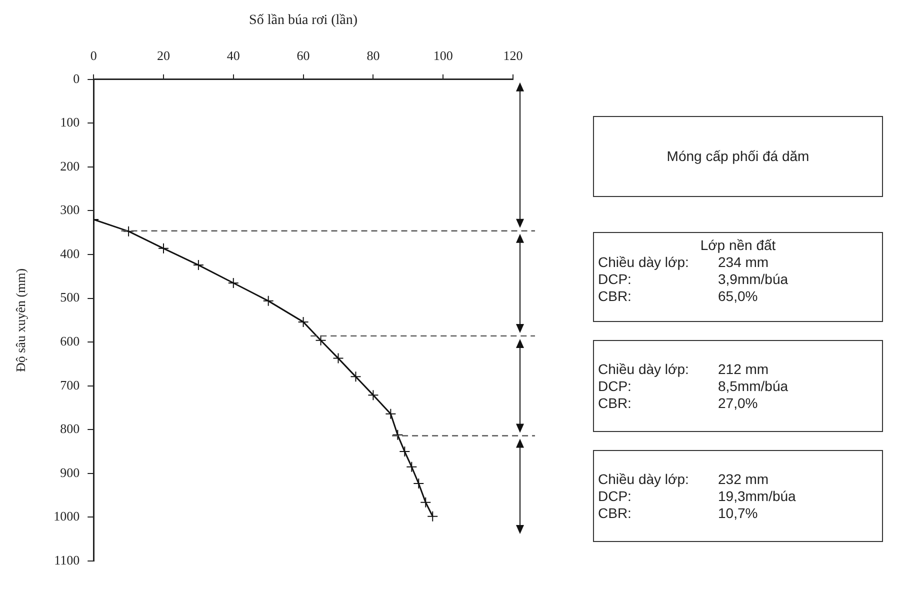 The height and width of the screenshot is (599, 899). What do you see at coordinates (70, 384) in the screenshot?
I see `y-tick-label: 700` at bounding box center [70, 384].